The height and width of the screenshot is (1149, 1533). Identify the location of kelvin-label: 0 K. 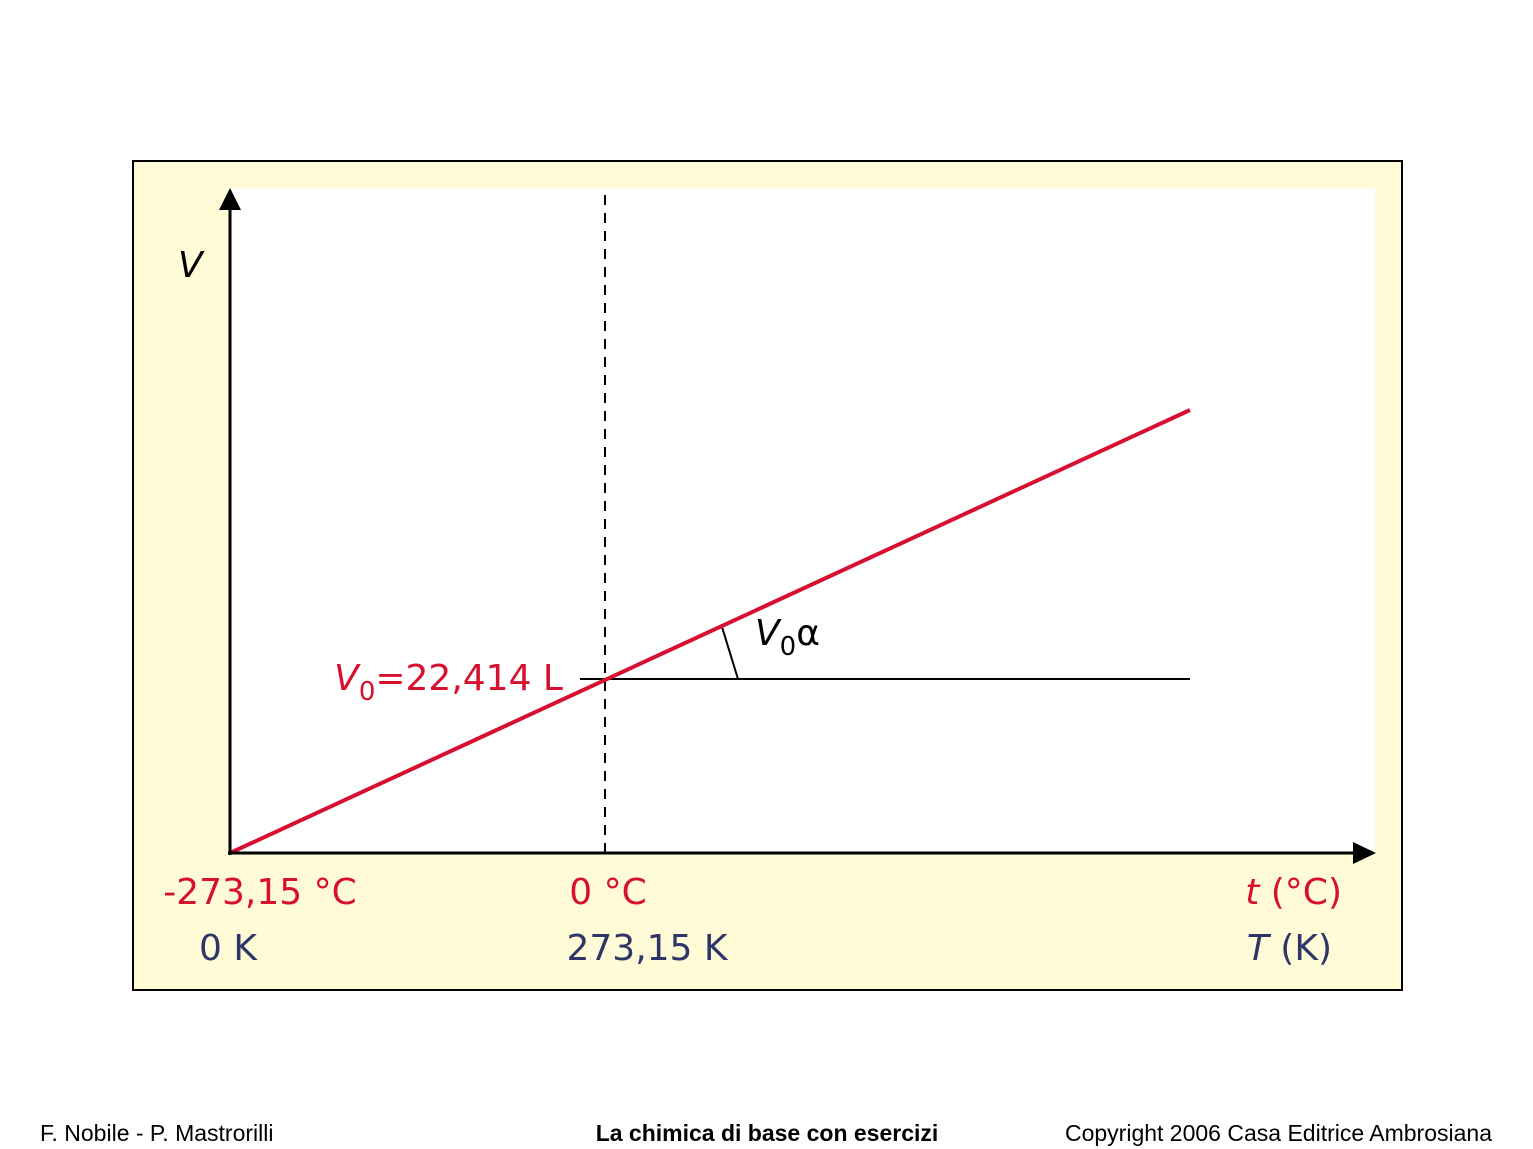
(228, 948).